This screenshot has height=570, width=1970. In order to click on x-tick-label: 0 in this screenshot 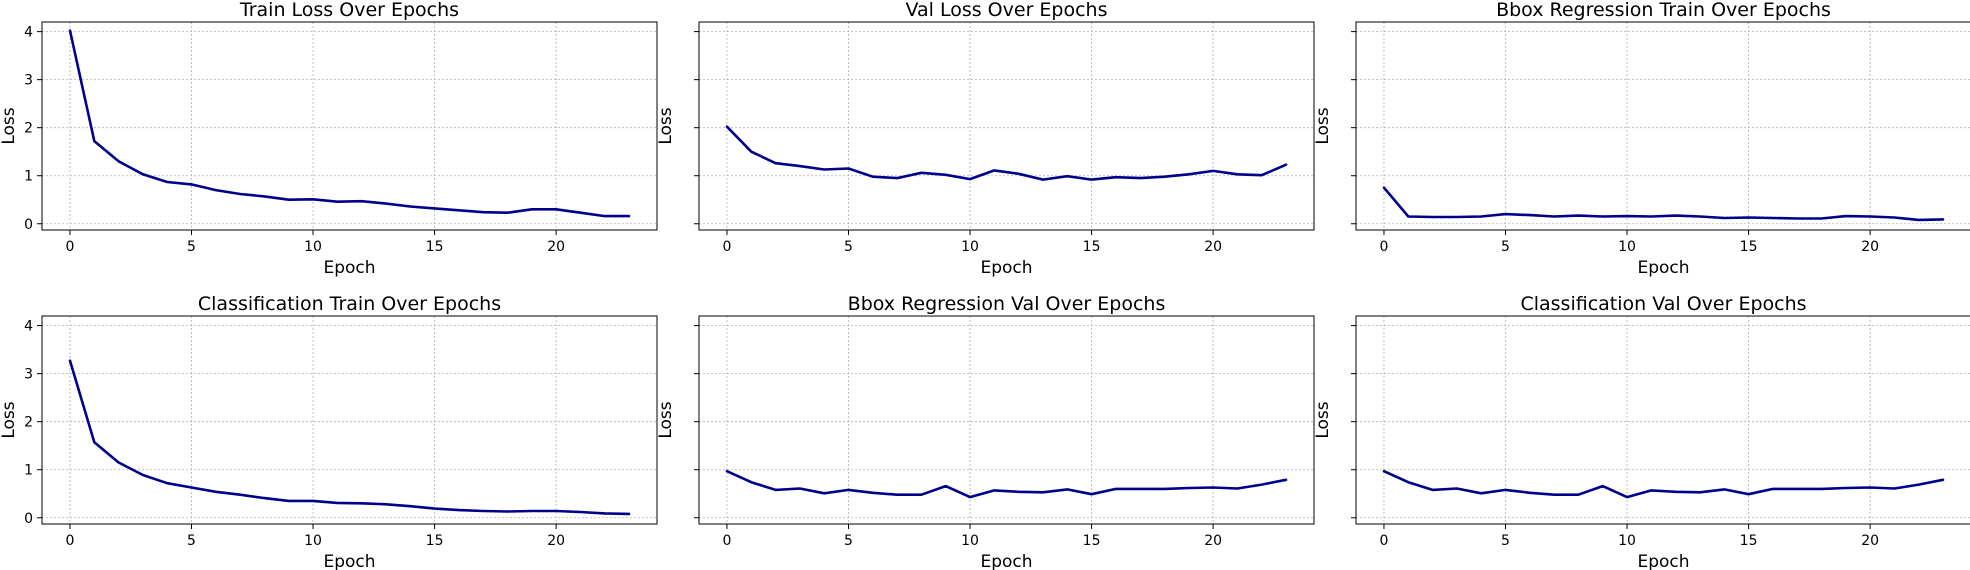, I will do `click(1383, 247)`.